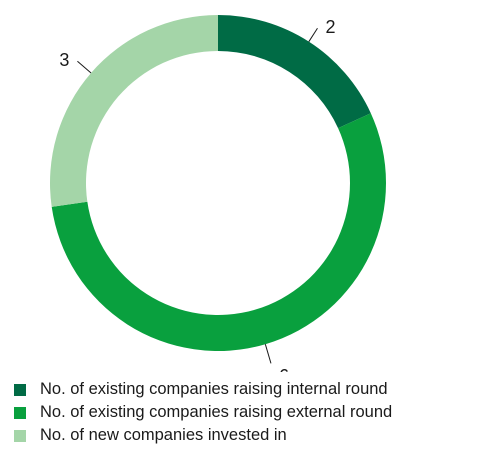  I want to click on donut-slice-no-of-existing-companies-raising-internal-round, so click(294, 72).